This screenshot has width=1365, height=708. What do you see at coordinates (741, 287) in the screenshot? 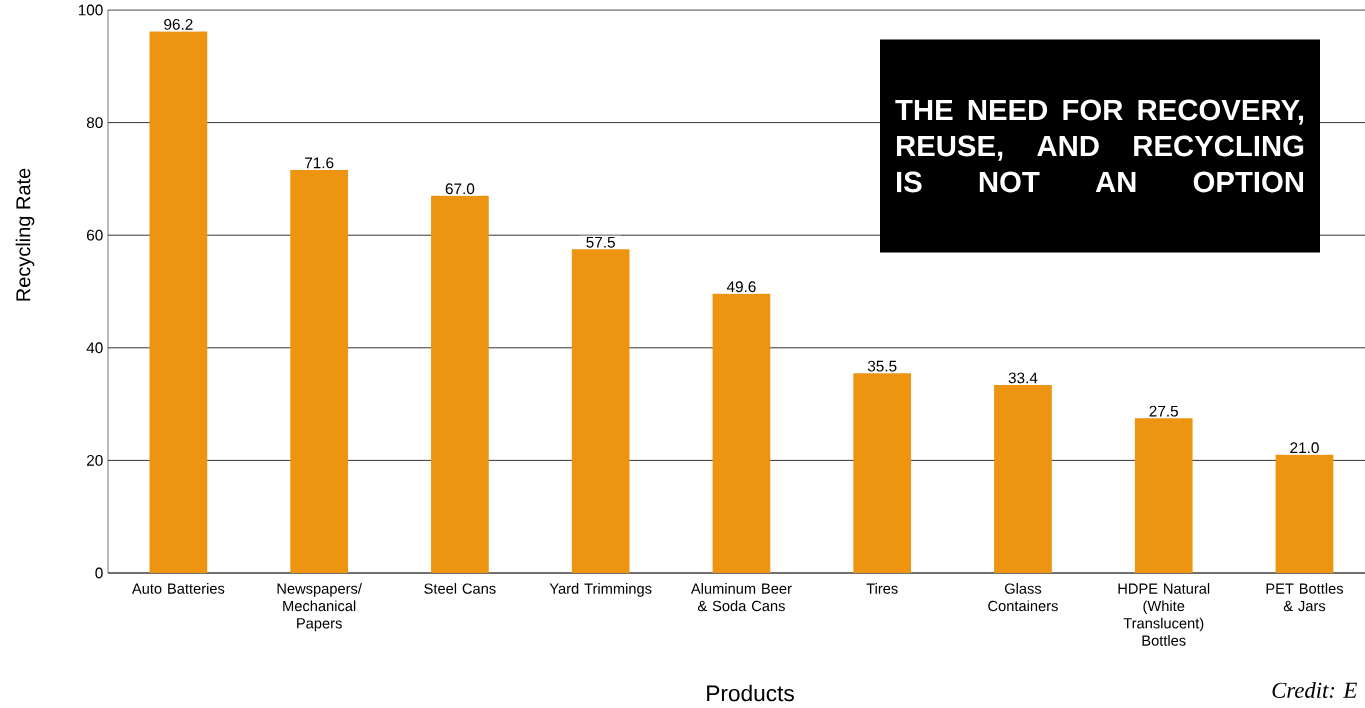
I see `data-label: 49.6` at bounding box center [741, 287].